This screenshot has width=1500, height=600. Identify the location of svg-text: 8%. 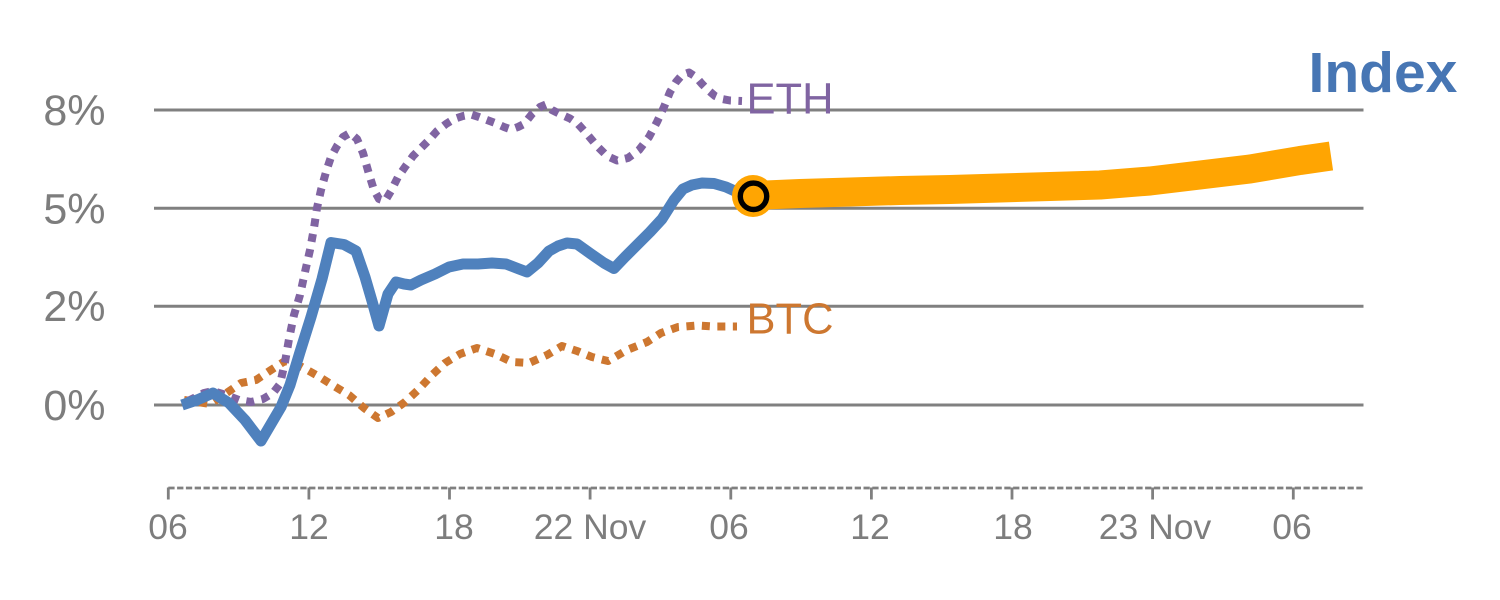
(74, 111).